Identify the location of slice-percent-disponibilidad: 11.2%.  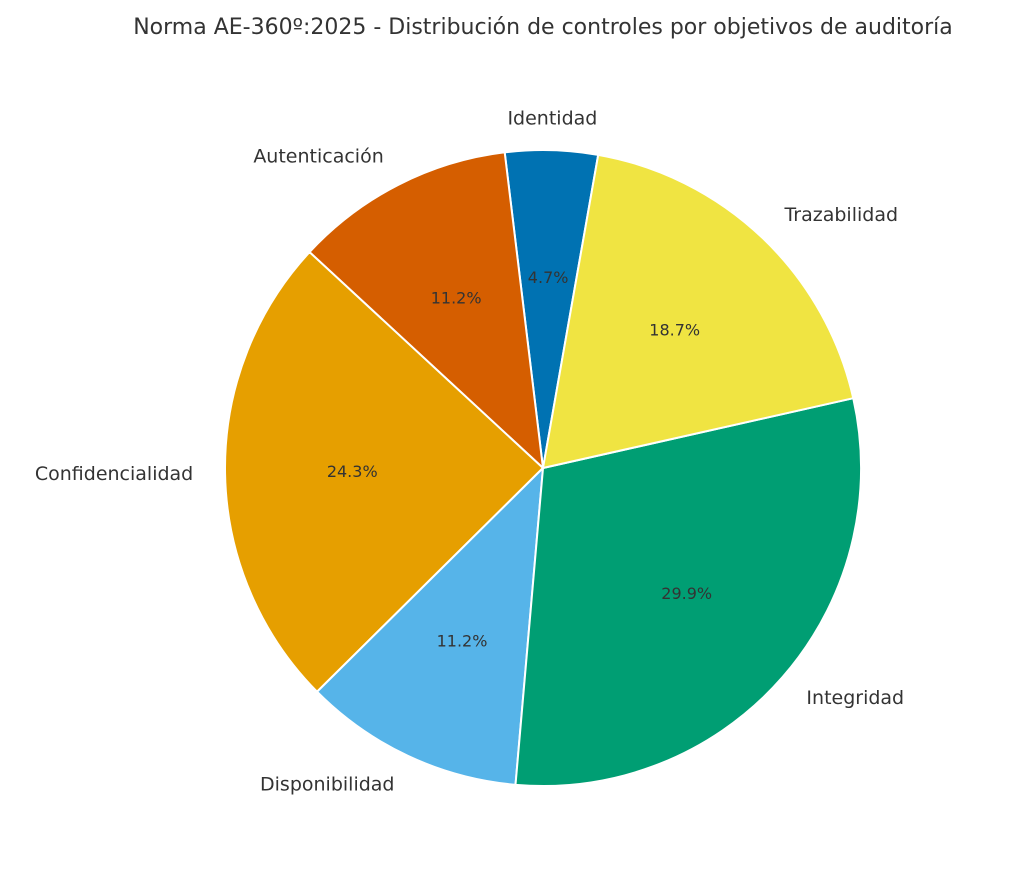
(462, 640).